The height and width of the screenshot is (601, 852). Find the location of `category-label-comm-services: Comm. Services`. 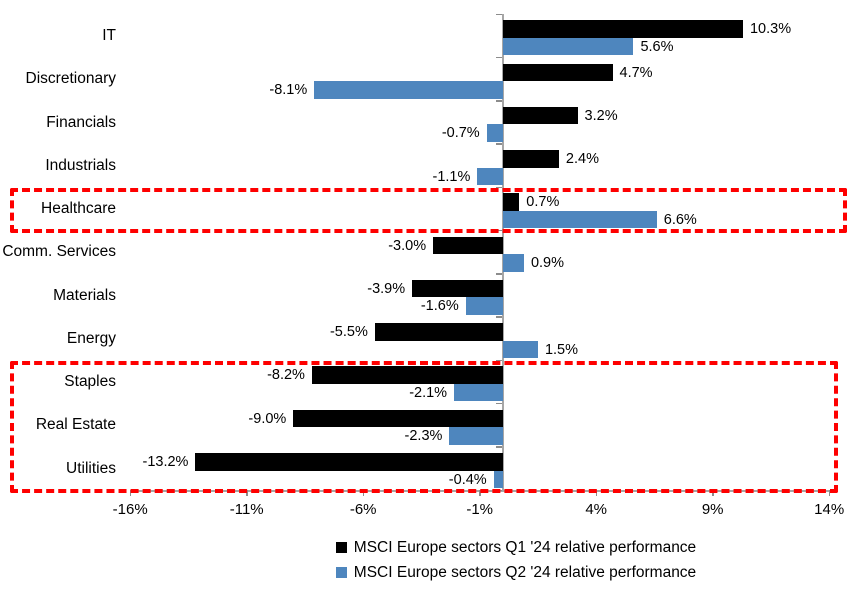

category-label-comm-services: Comm. Services is located at coordinates (59, 252).